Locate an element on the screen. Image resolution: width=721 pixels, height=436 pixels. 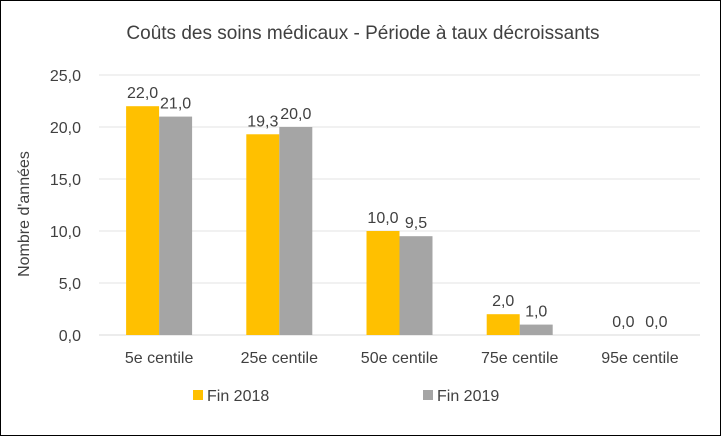
data-label: 19,3 is located at coordinates (262, 121).